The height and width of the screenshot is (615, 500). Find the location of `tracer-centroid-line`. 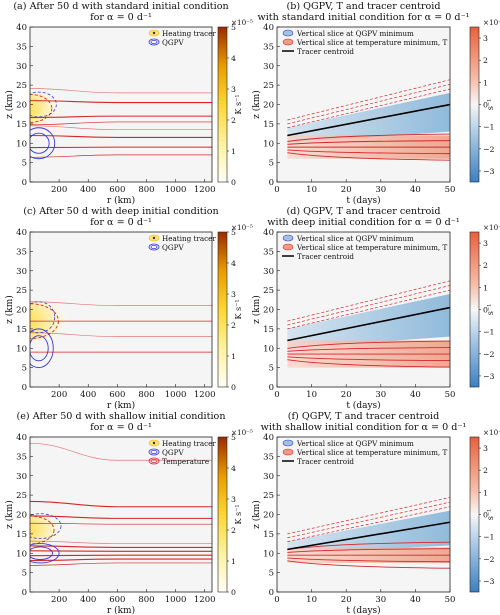

tracer-centroid-line is located at coordinates (368, 536).